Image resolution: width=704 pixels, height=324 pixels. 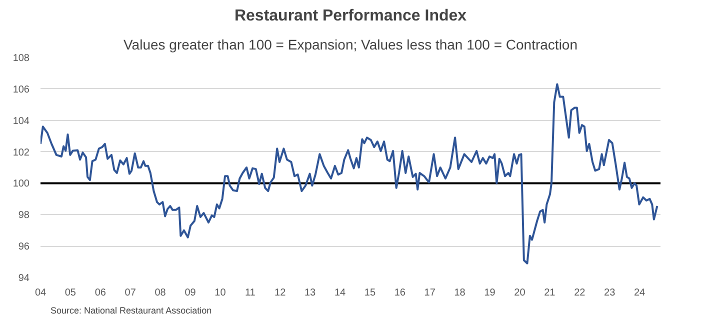 I want to click on y-tick-label: 94, so click(x=24, y=278).